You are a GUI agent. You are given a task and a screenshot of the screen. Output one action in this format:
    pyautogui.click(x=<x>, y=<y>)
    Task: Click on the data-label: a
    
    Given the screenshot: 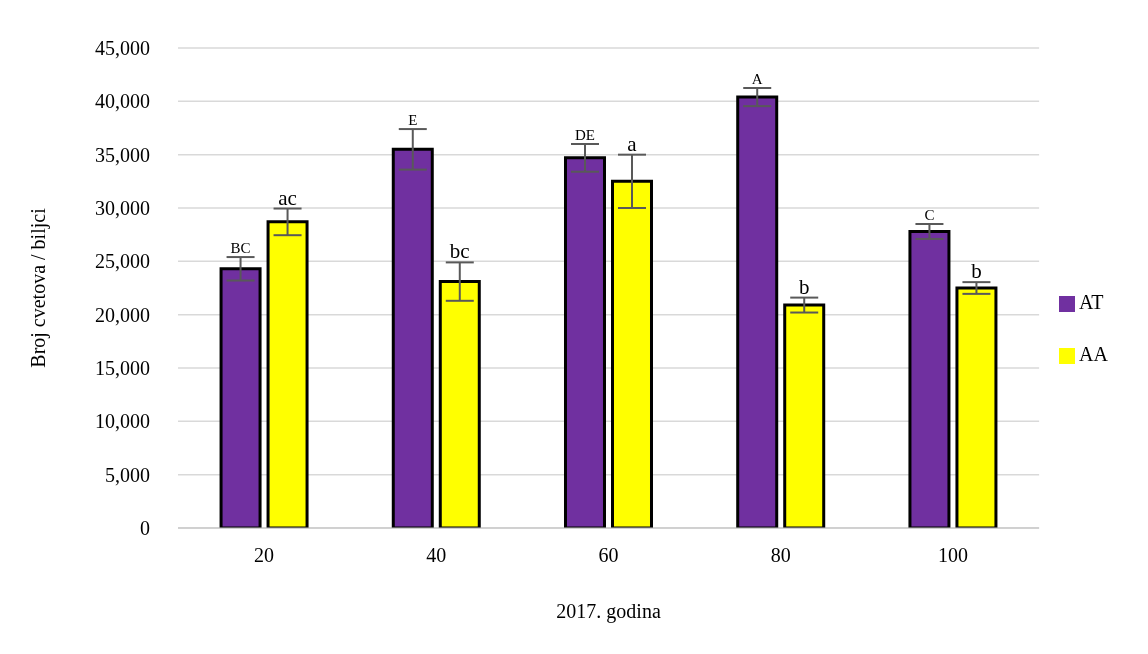 What is the action you would take?
    pyautogui.click(x=632, y=143)
    